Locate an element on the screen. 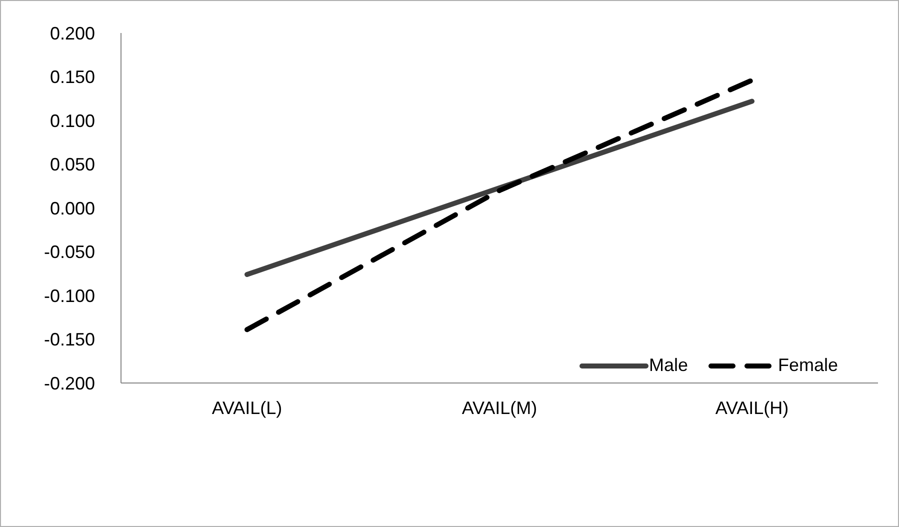 The height and width of the screenshot is (527, 899). y-tick-label: 0.100 is located at coordinates (72, 120).